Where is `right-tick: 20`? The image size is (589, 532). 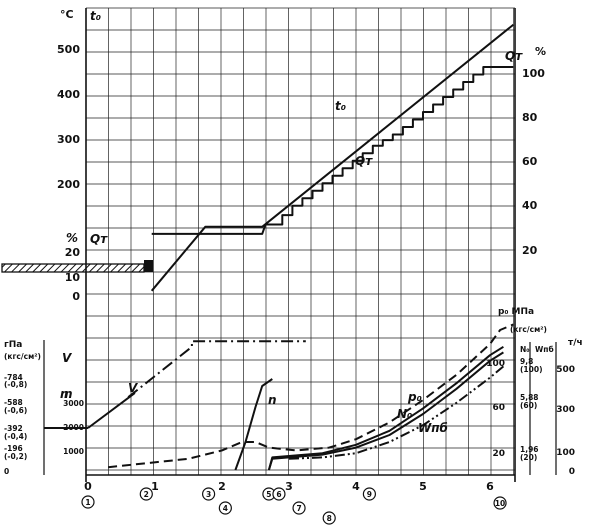
right-tick: 20 is located at coordinates (530, 250).